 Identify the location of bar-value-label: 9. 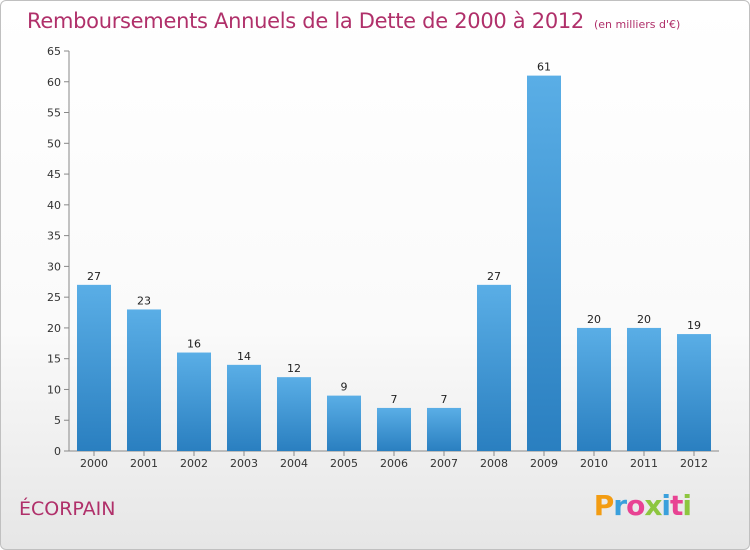
(344, 387).